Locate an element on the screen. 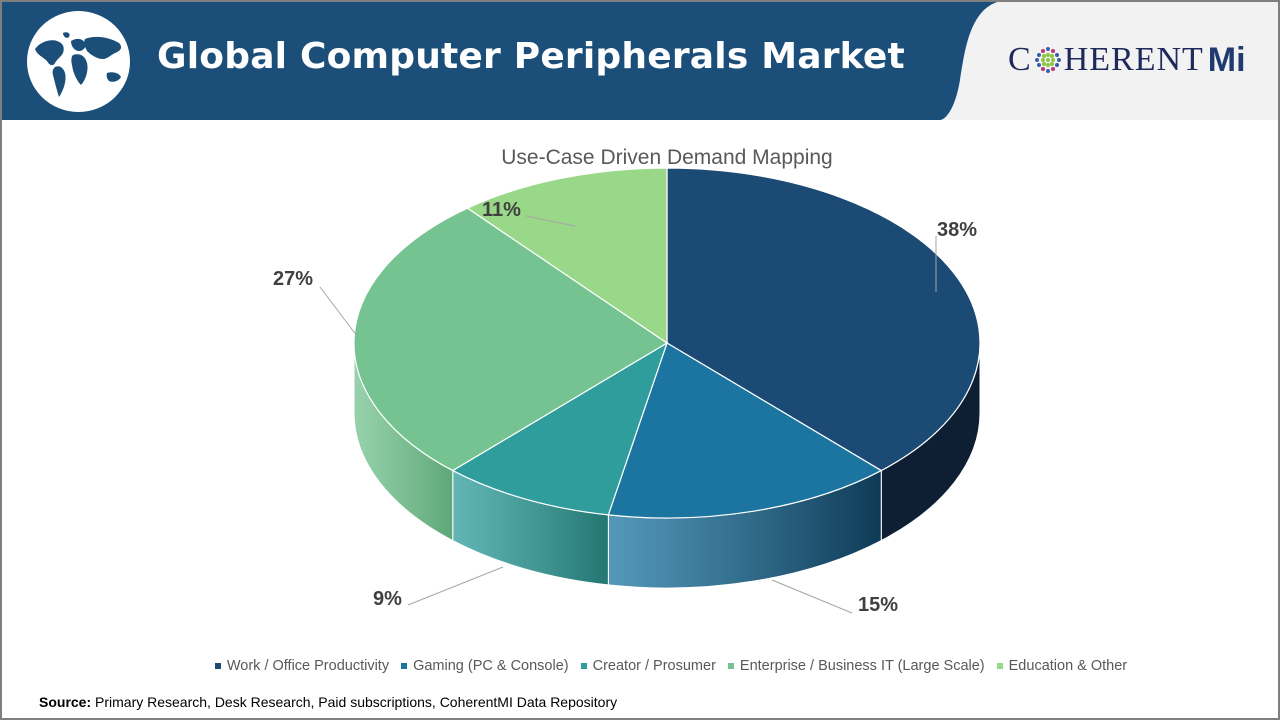 Image resolution: width=1280 pixels, height=720 pixels. data-label: 9% is located at coordinates (387, 599).